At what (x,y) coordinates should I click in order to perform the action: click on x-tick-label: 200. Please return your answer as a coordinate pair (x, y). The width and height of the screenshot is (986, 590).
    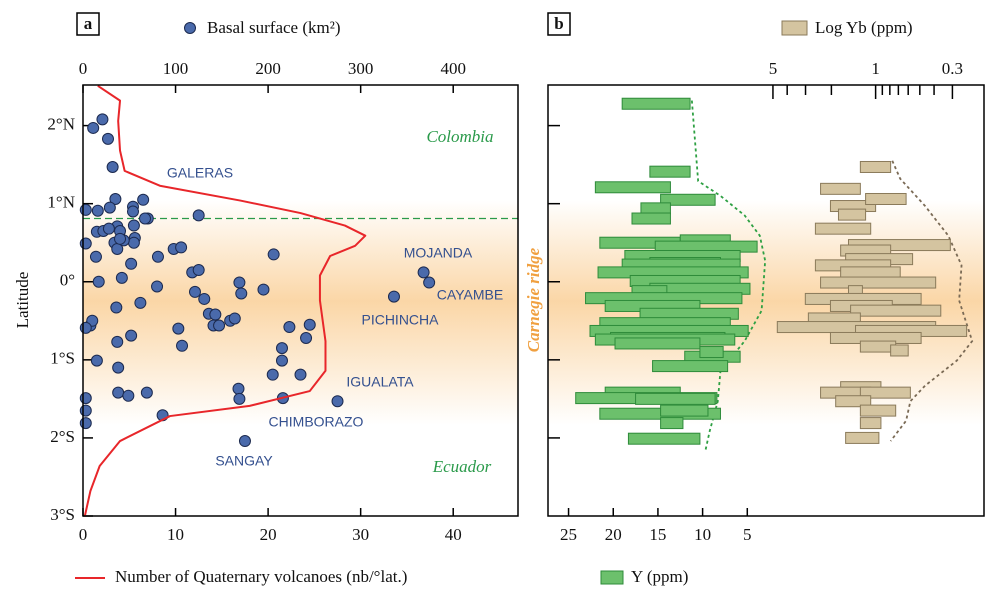
    Looking at the image, I should click on (268, 68).